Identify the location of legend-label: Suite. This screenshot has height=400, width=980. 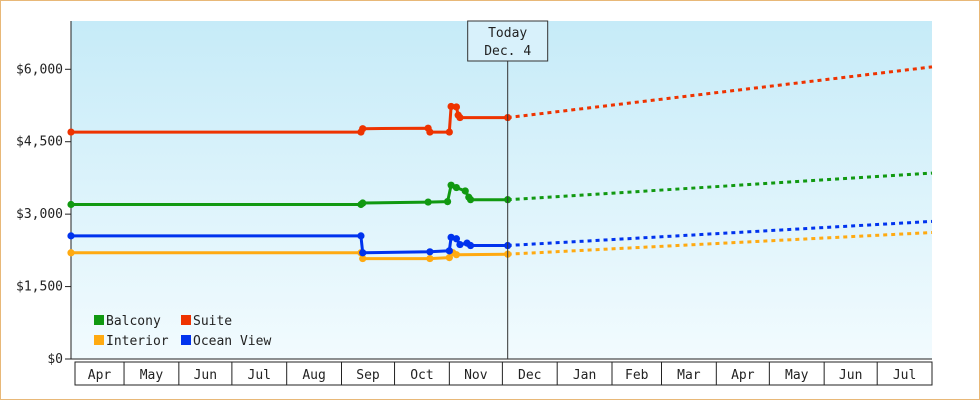
(212, 321).